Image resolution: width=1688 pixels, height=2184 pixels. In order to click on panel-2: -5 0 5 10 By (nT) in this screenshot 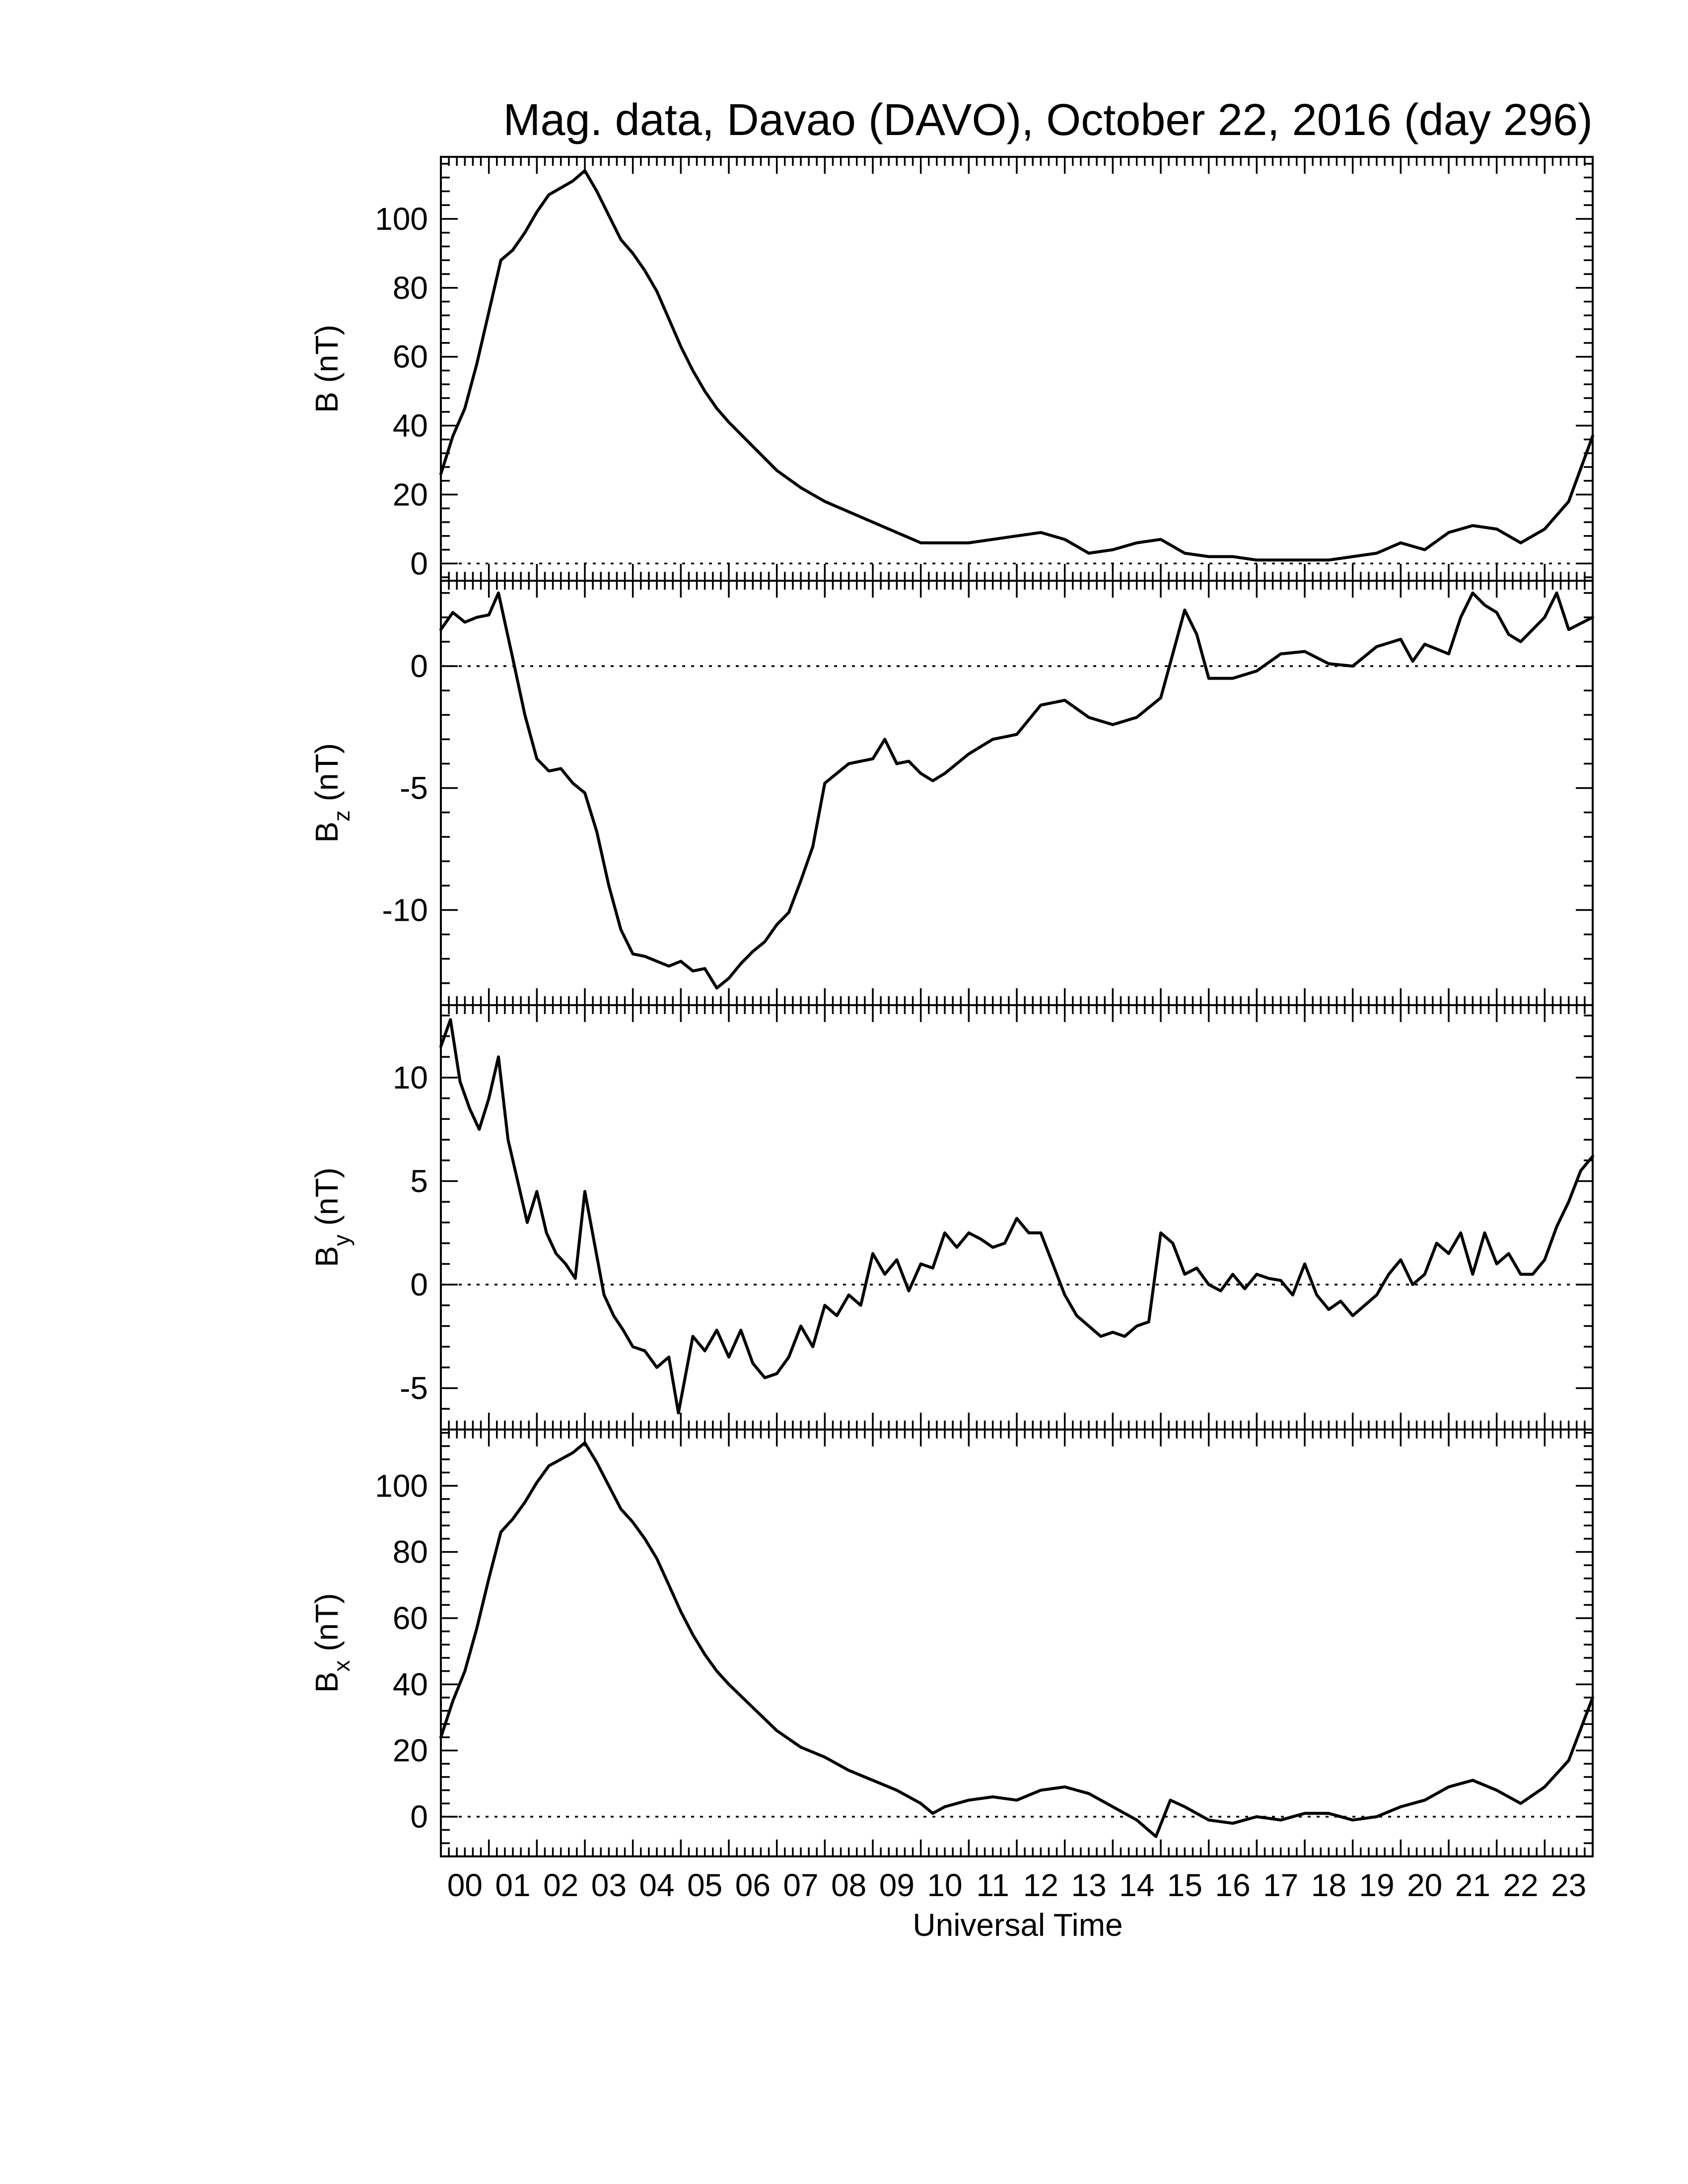, I will do `click(951, 1217)`.